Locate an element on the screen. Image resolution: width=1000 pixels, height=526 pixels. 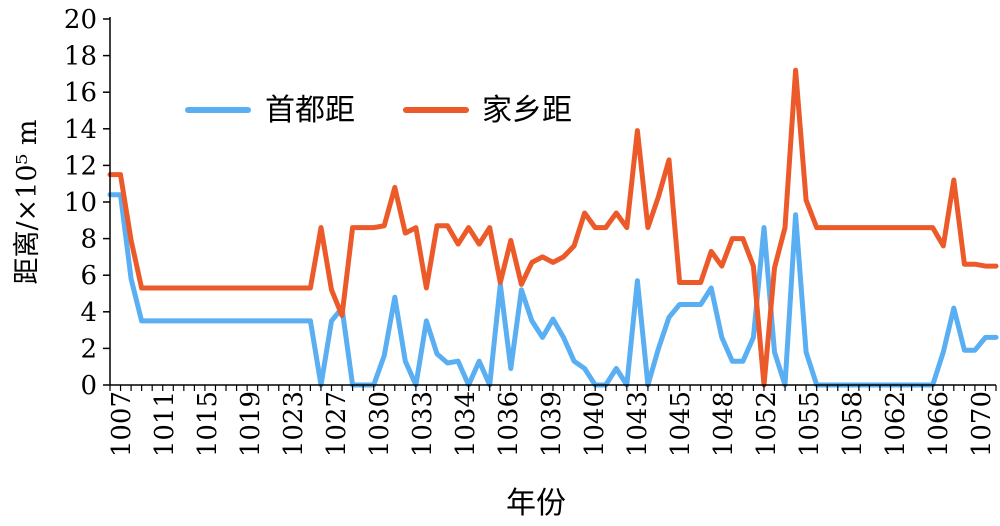
legend: 首都距 家乡距 is located at coordinates (378, 110).